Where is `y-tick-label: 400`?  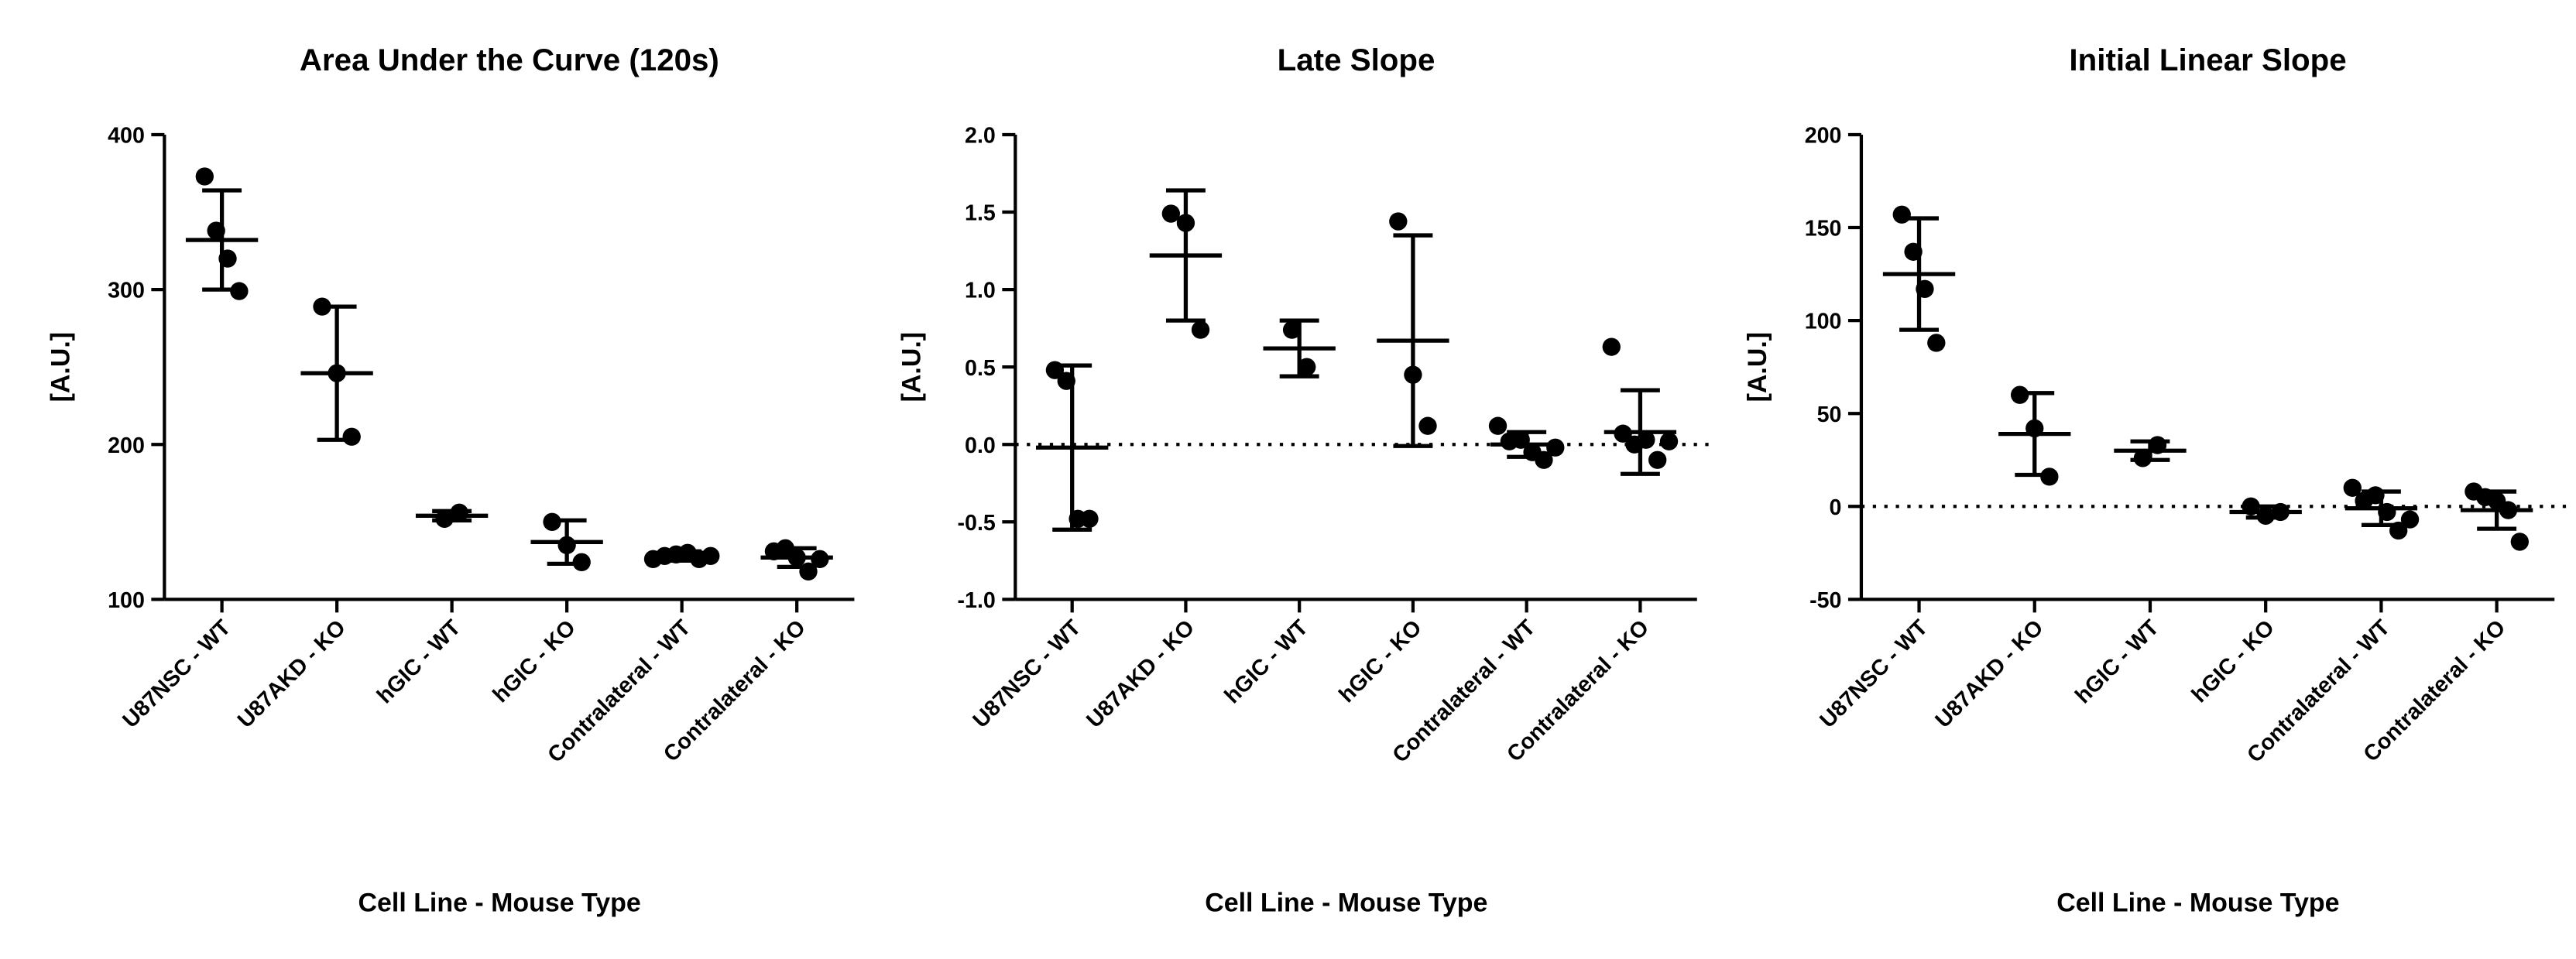
y-tick-label: 400 is located at coordinates (126, 136).